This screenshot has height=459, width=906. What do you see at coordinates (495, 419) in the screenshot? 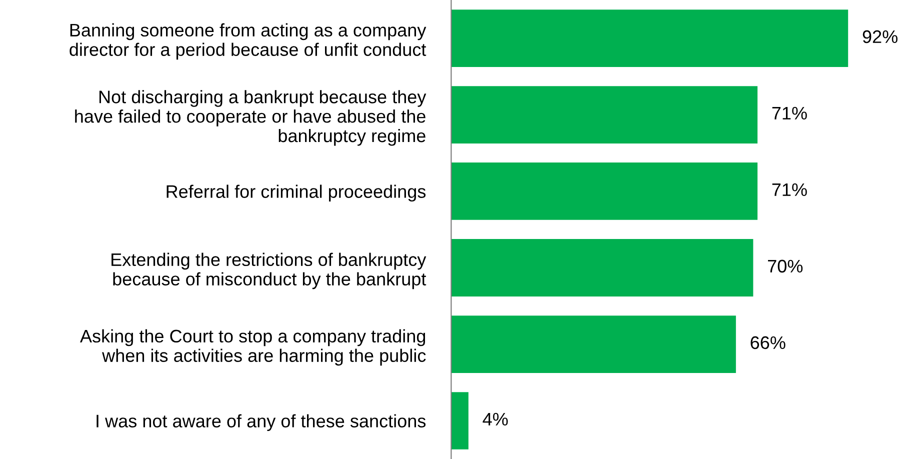
I see `data-label: 4%` at bounding box center [495, 419].